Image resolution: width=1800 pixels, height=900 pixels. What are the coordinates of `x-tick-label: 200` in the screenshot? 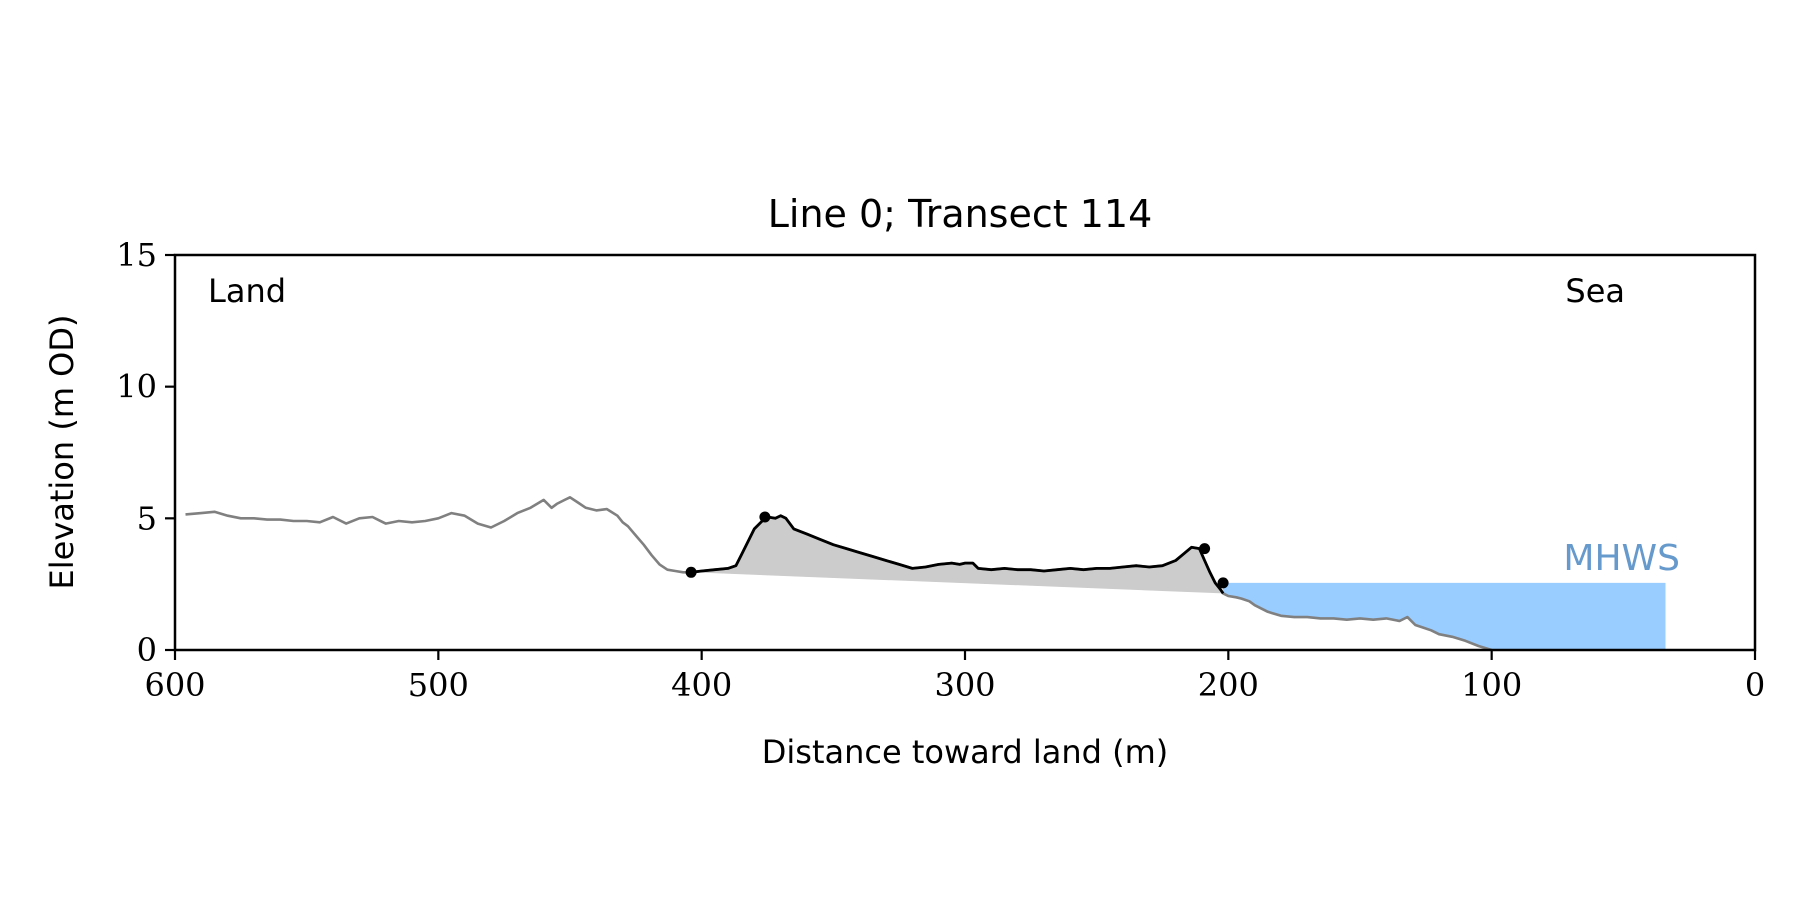 It's located at (1228, 685).